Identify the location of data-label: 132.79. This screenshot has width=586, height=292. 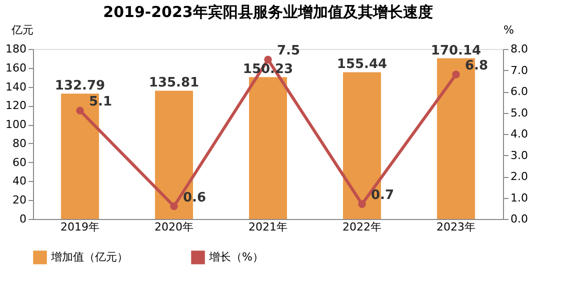
(80, 86).